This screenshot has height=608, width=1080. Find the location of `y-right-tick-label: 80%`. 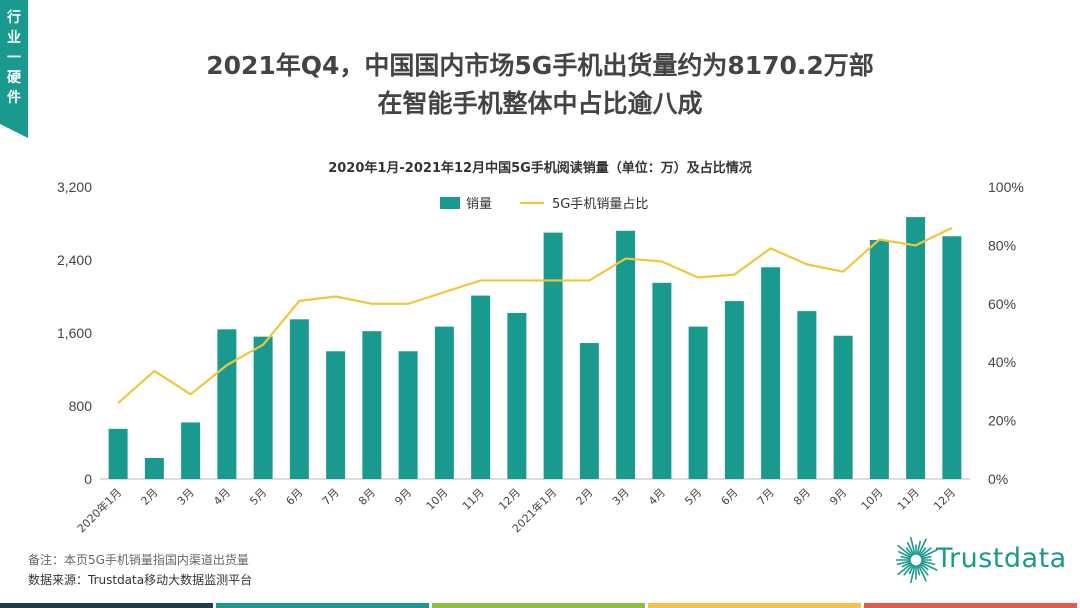

y-right-tick-label: 80% is located at coordinates (1002, 245).